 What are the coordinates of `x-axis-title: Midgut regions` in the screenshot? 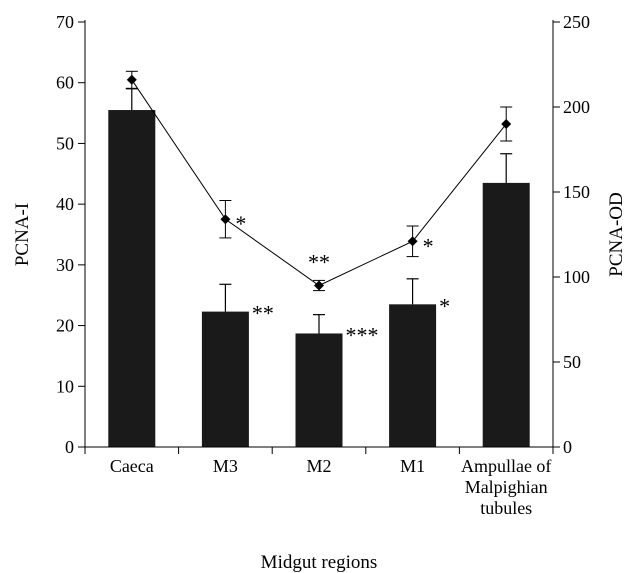 It's located at (319, 562).